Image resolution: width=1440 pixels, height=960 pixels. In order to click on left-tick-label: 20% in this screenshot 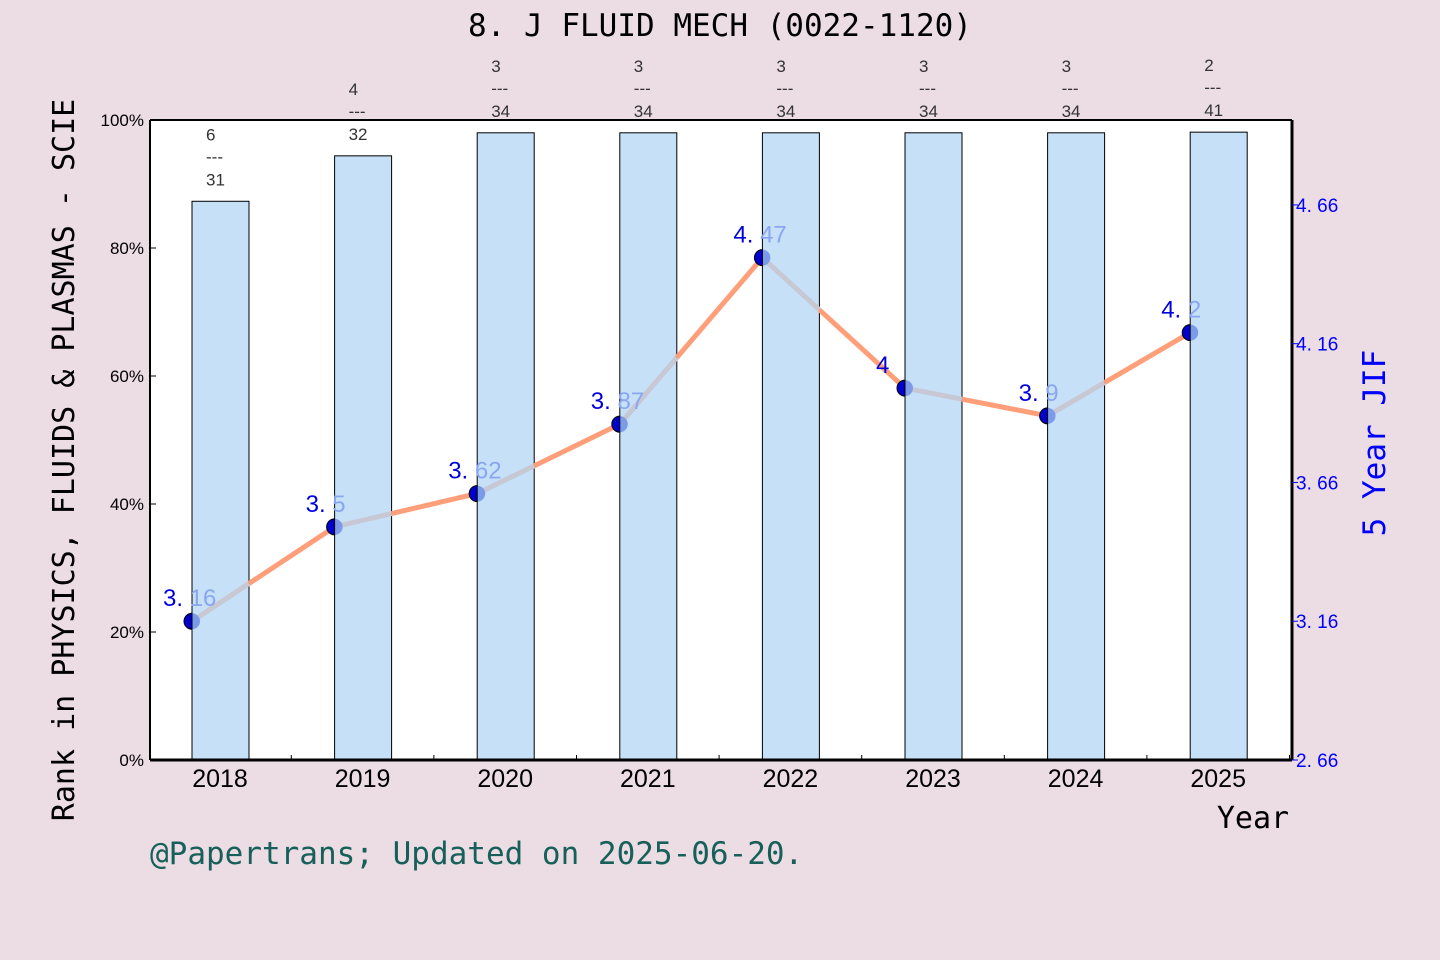, I will do `click(127, 632)`.